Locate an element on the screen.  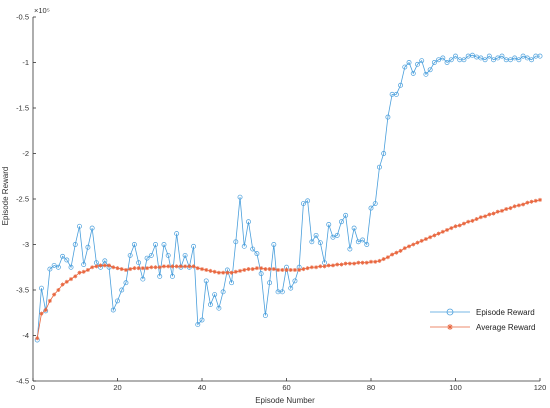
y-exponent-label: ×10⁵ is located at coordinates (42, 10).